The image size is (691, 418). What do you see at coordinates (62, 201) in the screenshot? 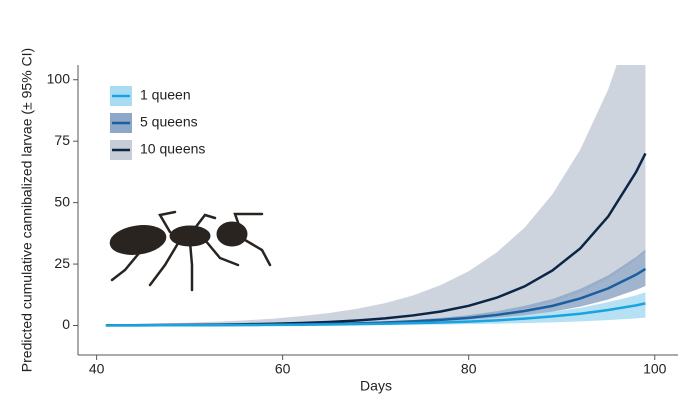
I see `y-tick-label: 50` at bounding box center [62, 201].